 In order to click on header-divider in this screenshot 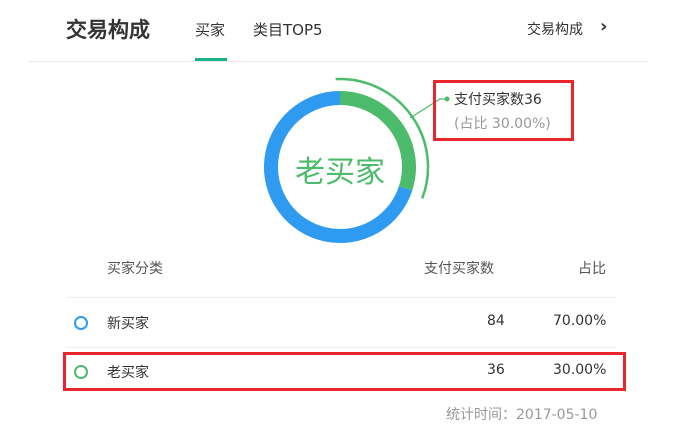, I will do `click(338, 61)`.